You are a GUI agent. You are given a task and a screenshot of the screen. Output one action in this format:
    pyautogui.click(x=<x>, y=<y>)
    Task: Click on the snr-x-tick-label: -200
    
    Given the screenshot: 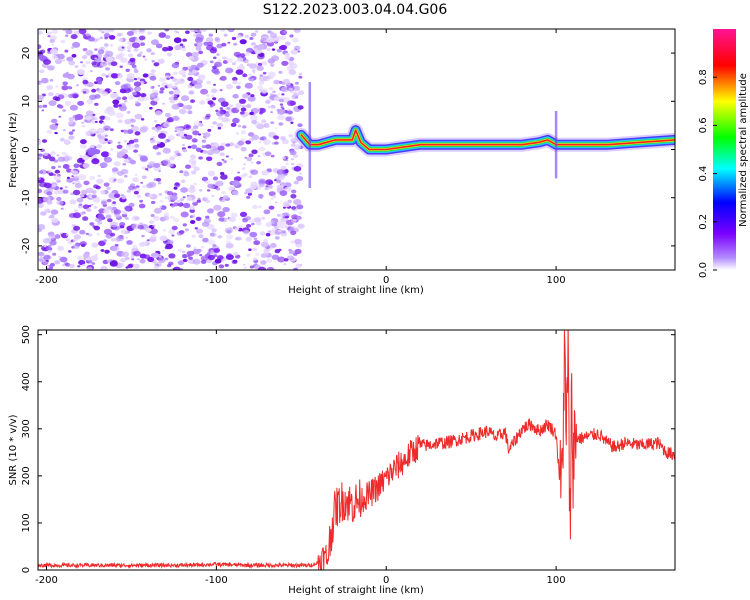 What is the action you would take?
    pyautogui.click(x=46, y=580)
    